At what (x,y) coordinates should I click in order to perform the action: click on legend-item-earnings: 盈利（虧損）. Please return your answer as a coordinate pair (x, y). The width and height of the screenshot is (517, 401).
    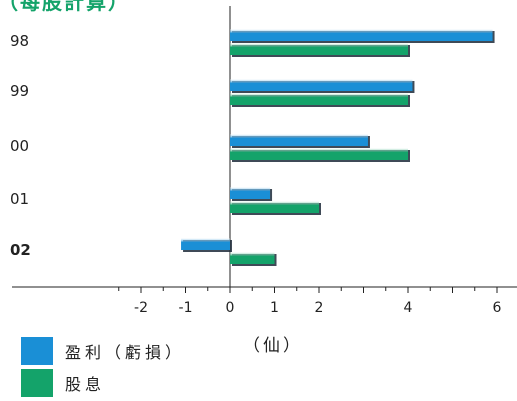
    Looking at the image, I should click on (103, 351).